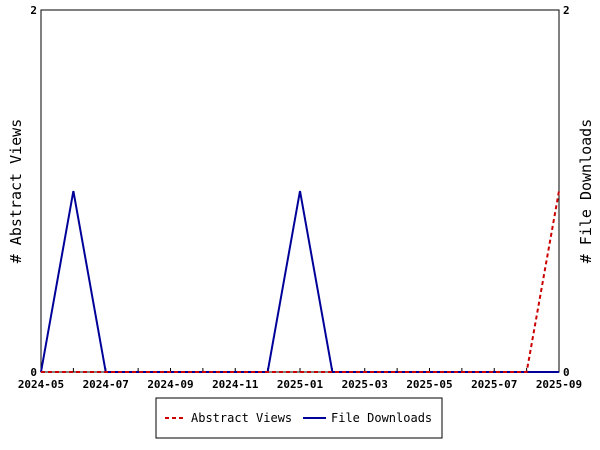  Describe the element at coordinates (566, 10) in the screenshot. I see `y2-tick-label: 2` at that location.